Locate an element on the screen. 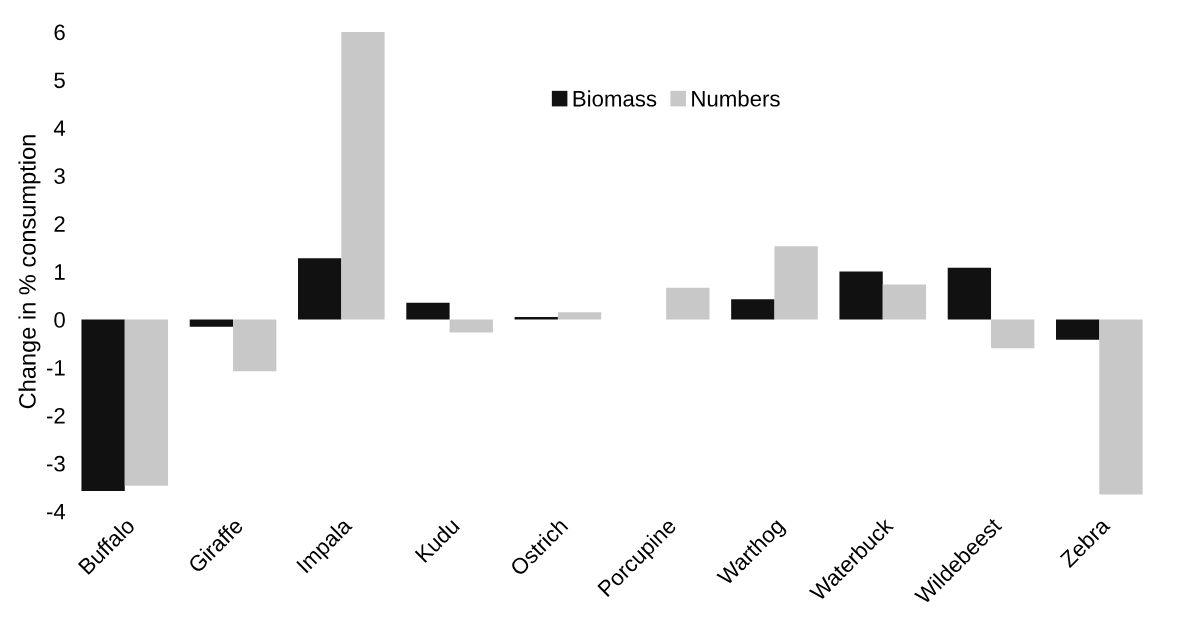 This screenshot has width=1177, height=639. y-tick-label: 2 is located at coordinates (59, 224).